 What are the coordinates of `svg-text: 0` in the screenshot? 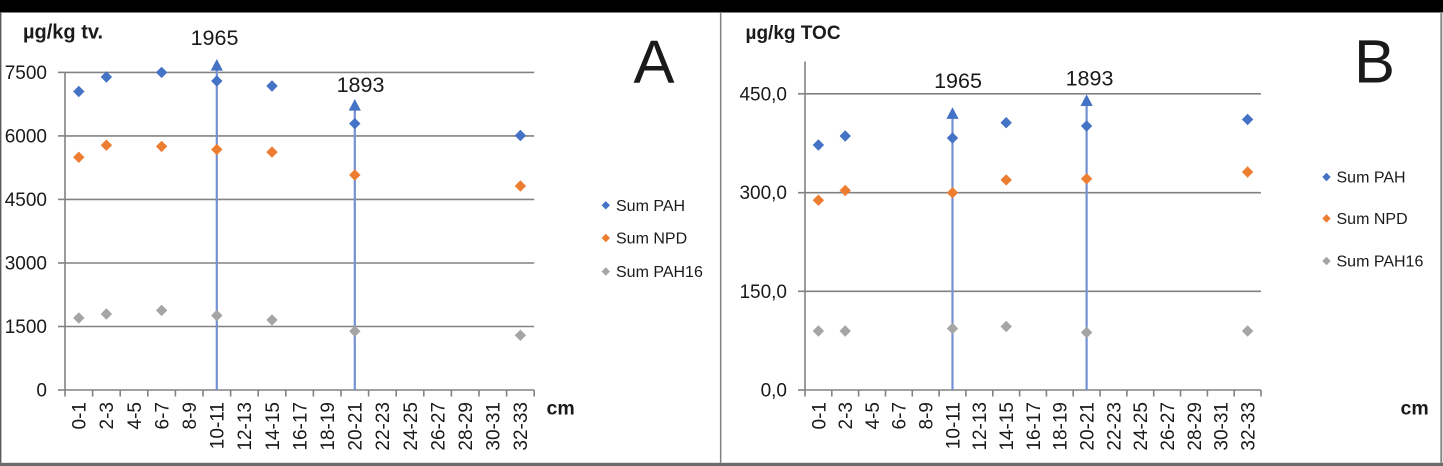 It's located at (41, 391).